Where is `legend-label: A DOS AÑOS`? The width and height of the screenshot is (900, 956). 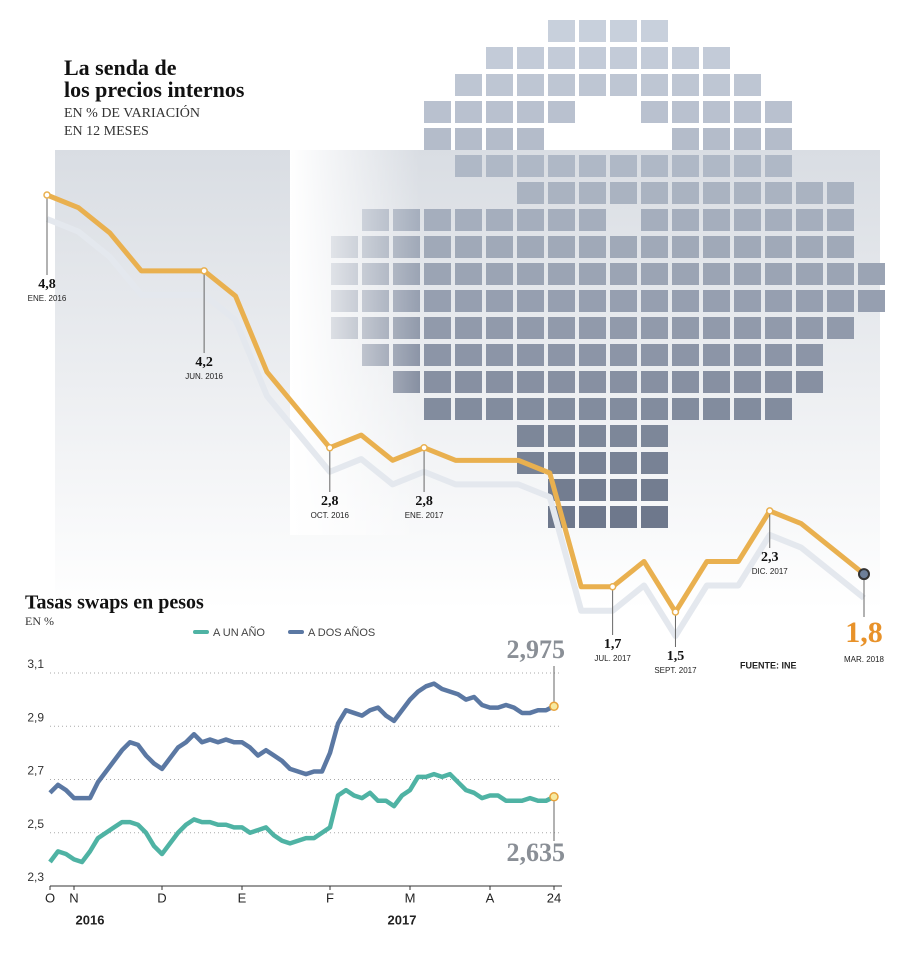 legend-label: A DOS AÑOS is located at coordinates (341, 632).